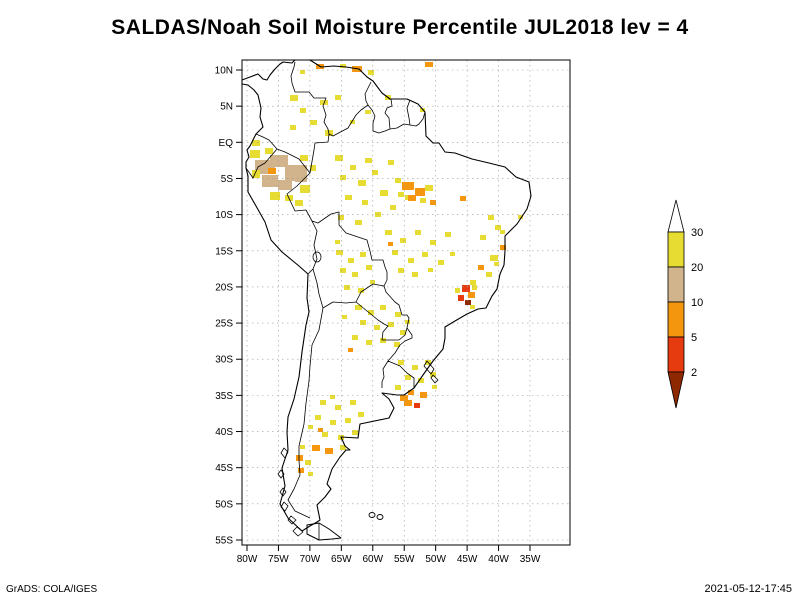 The height and width of the screenshot is (600, 800). I want to click on colorbar: 30 20 10 5 2, so click(685, 304).